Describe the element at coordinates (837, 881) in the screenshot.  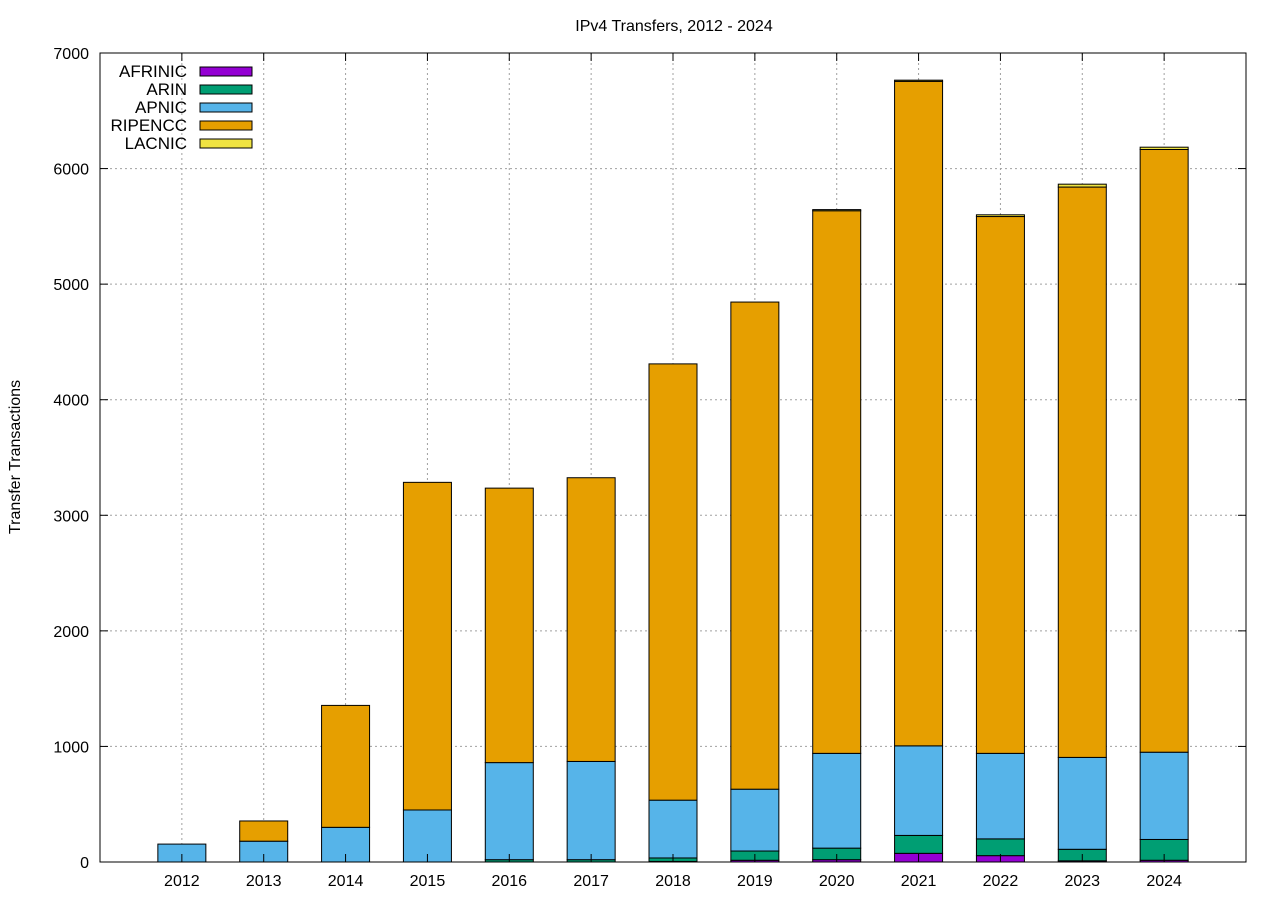
I see `x-tick-label: 2020` at that location.